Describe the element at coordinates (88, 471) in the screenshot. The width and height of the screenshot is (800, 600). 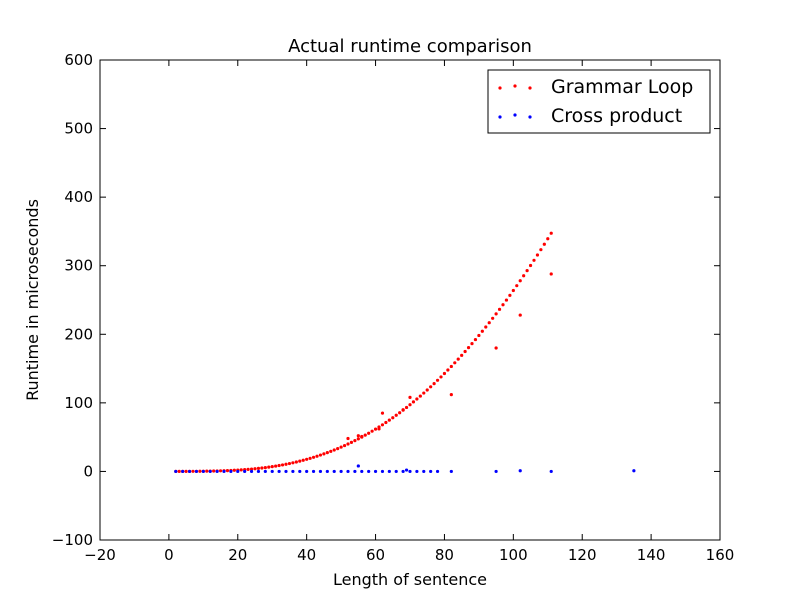
I see `y-tick-label: 0` at that location.